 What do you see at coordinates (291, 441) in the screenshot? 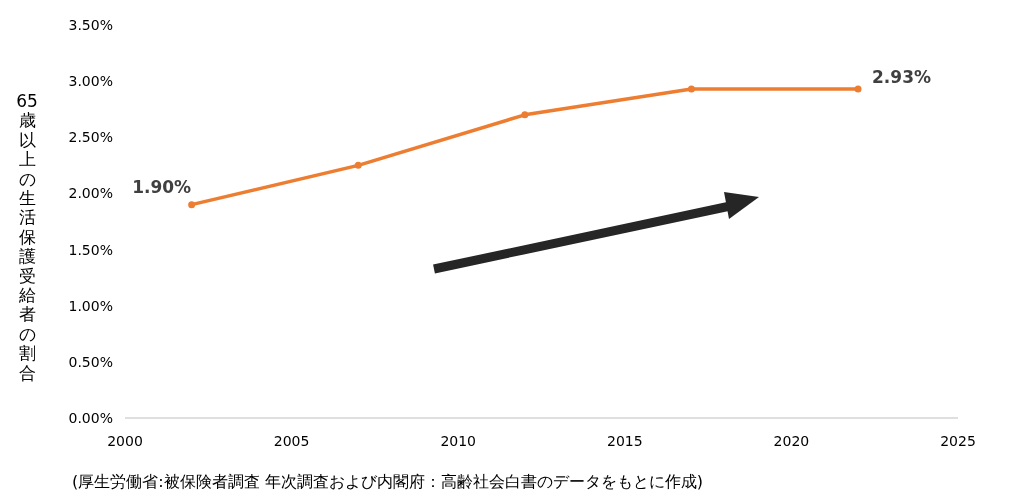
I see `x-tick-label: 2005` at bounding box center [291, 441].